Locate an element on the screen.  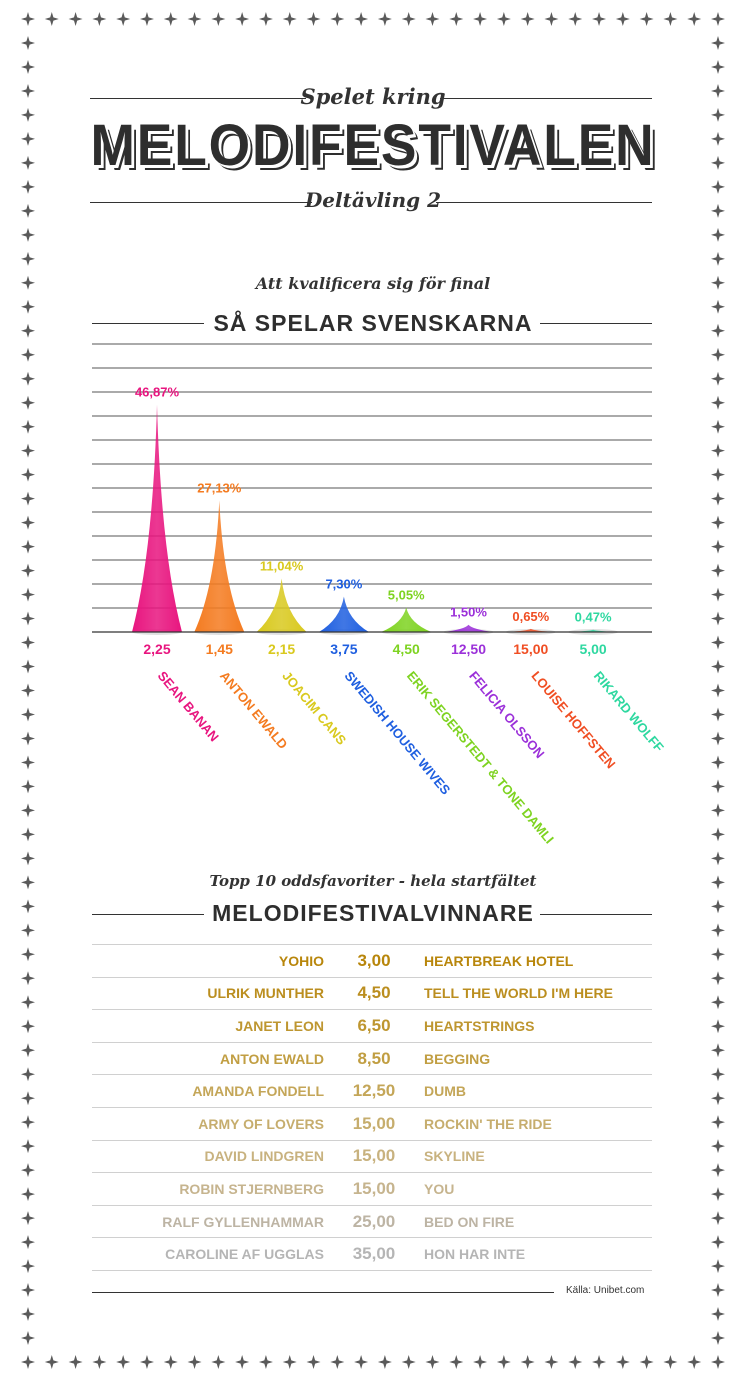
odds-kicker: Topp 10 oddsfavoriter - hela startfältet is located at coordinates (373, 881).